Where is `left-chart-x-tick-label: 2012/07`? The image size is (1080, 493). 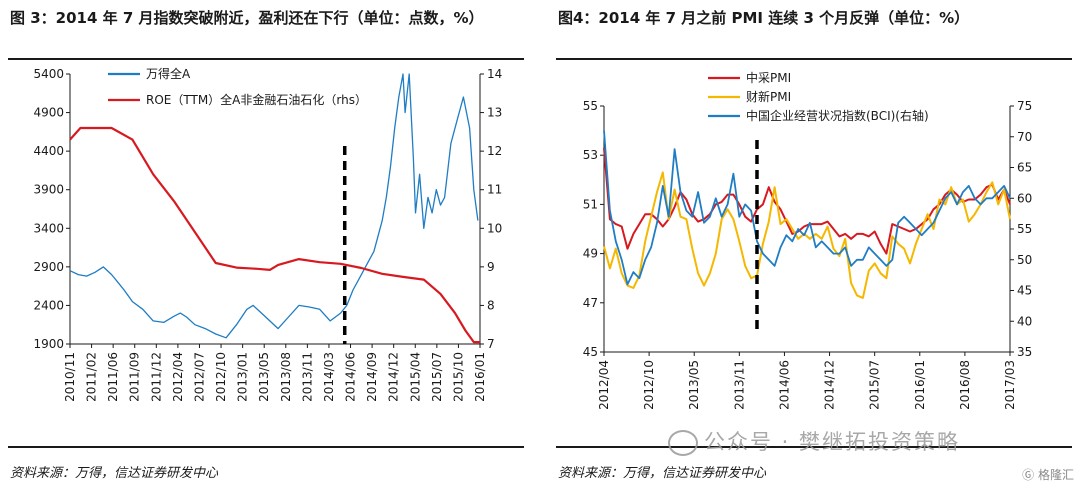
left-chart-x-tick-label: 2012/07 is located at coordinates (199, 377).